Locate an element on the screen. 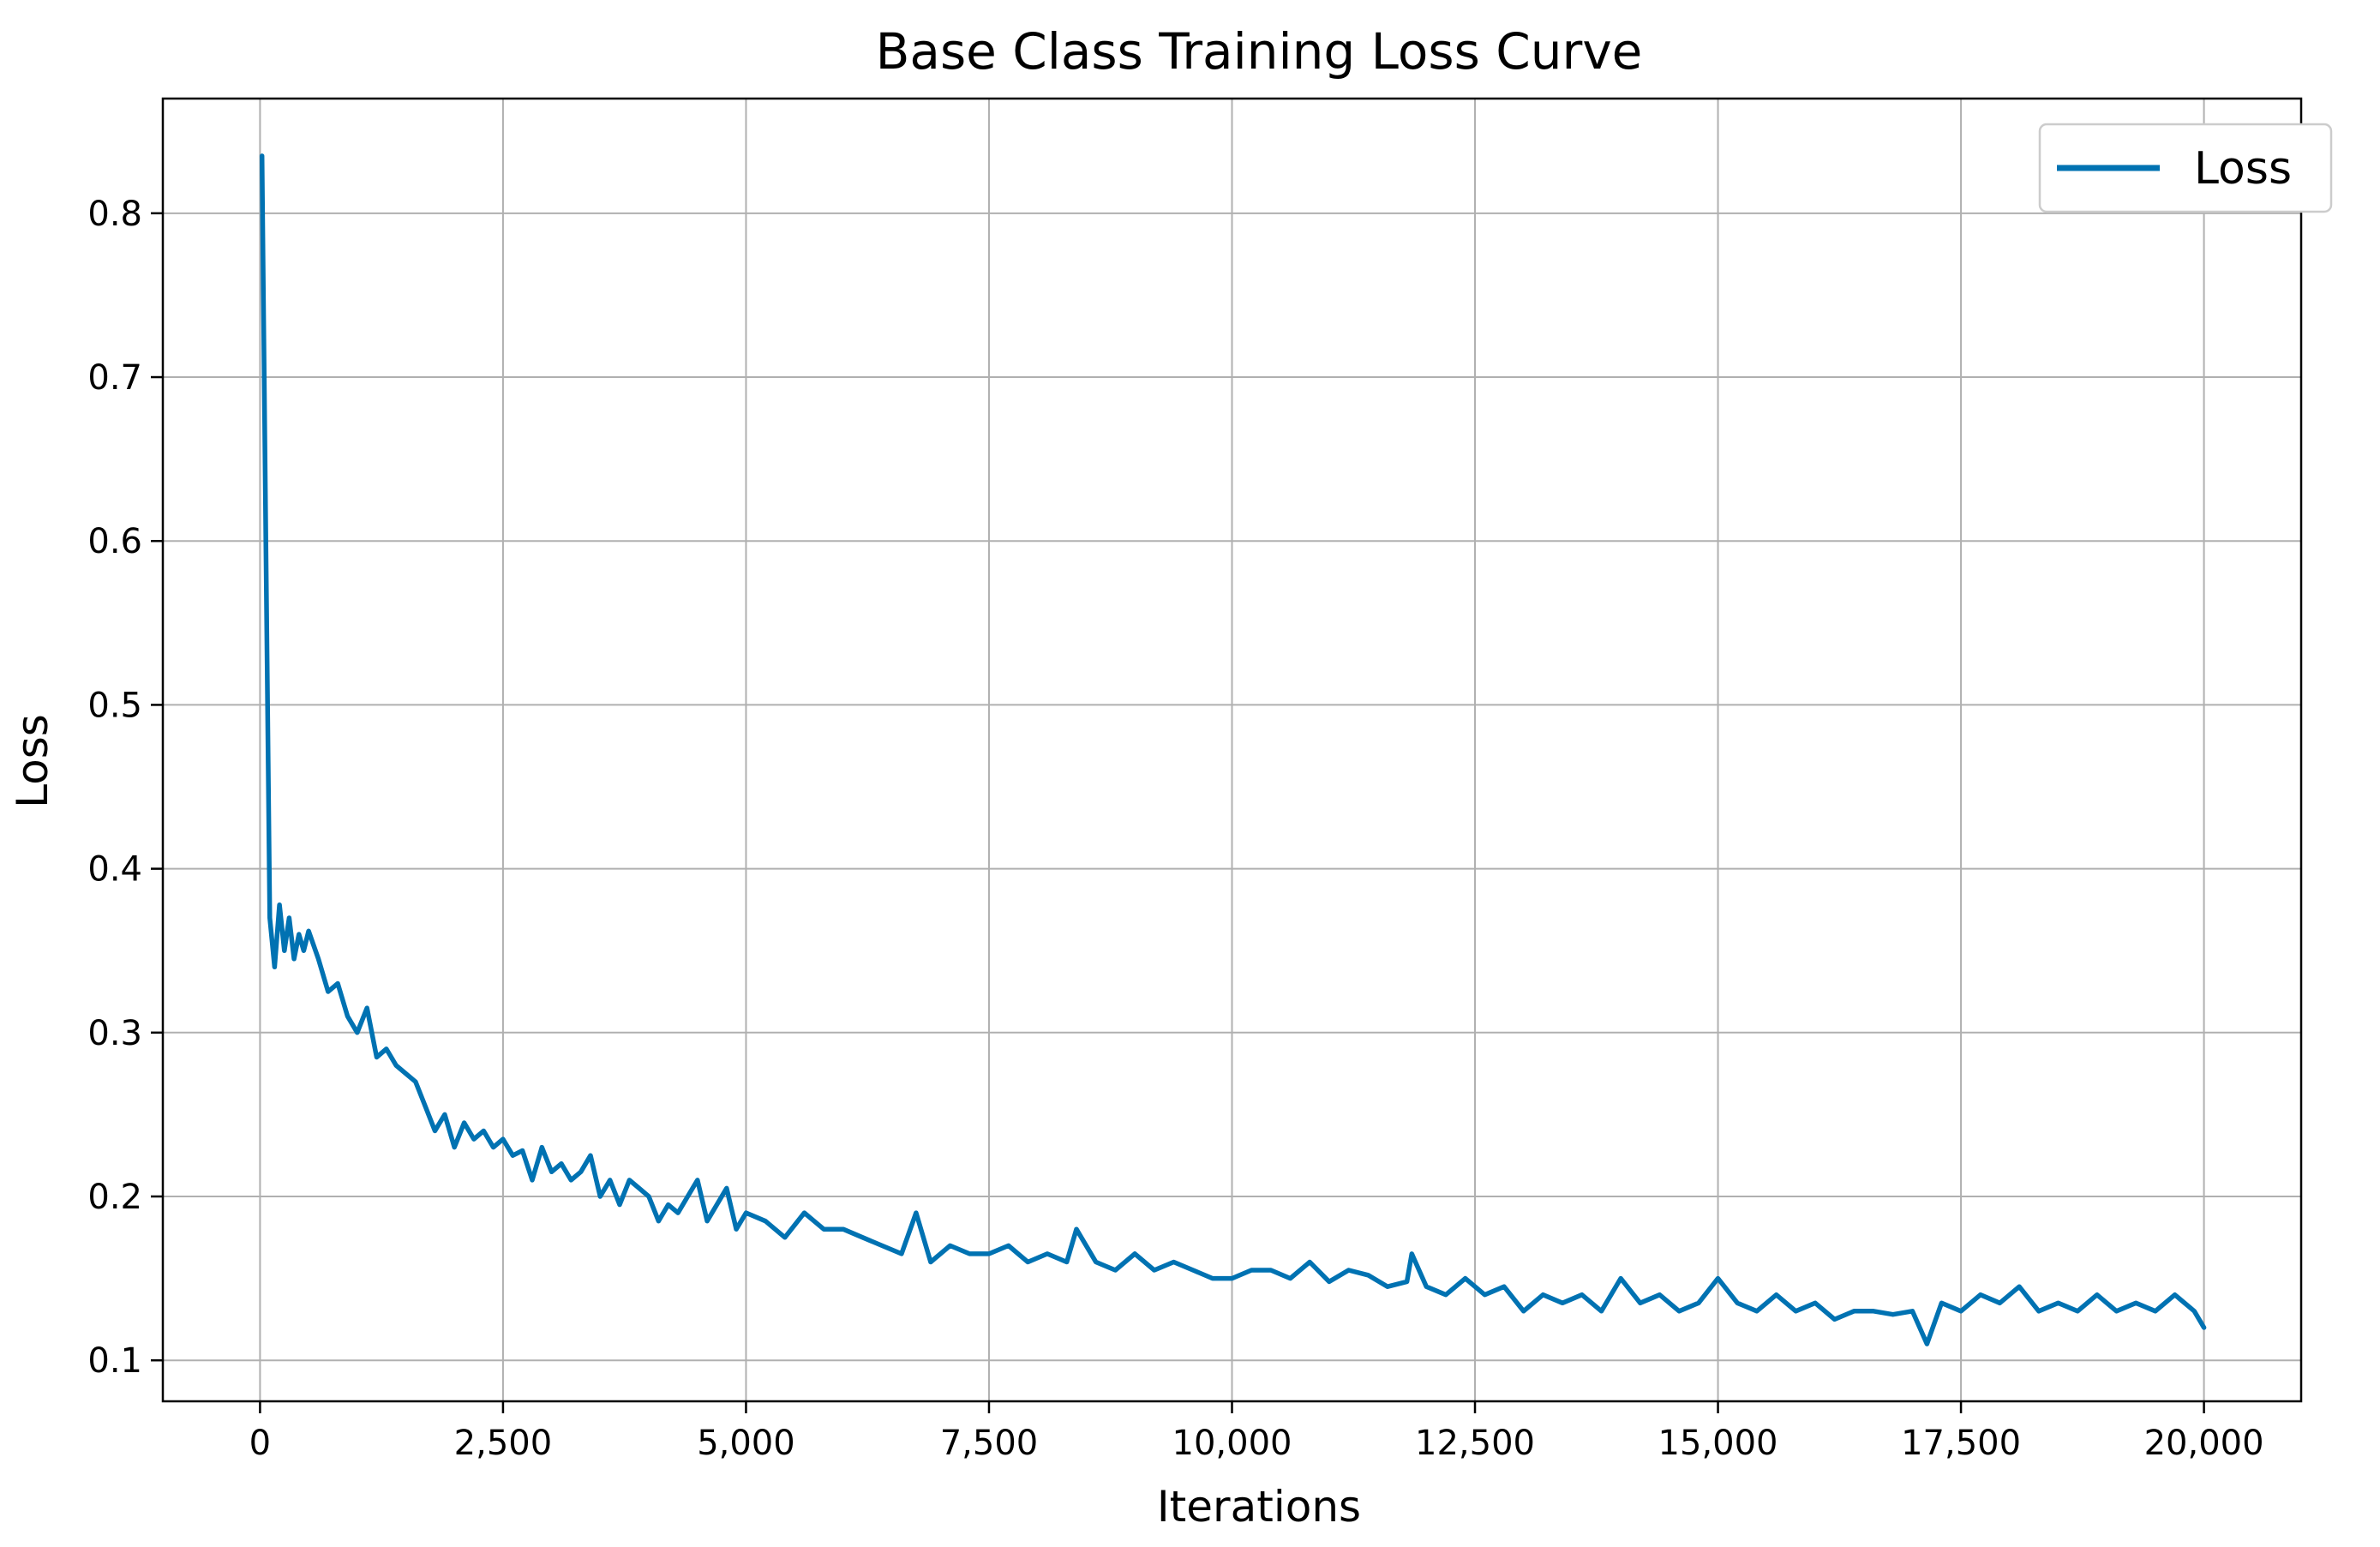 The width and height of the screenshot is (2380, 1547). x-tick-label: 7,500 is located at coordinates (989, 1443).